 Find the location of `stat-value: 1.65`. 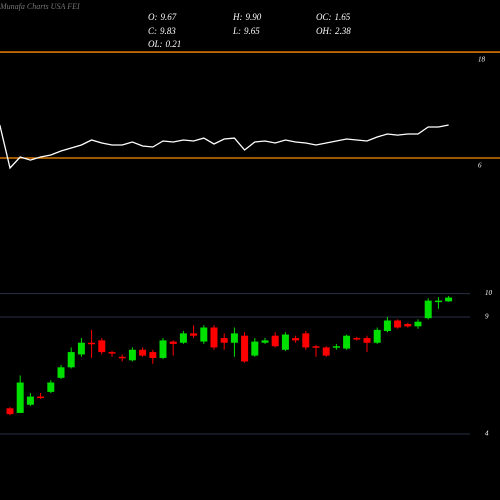

stat-value: 1.65 is located at coordinates (343, 17).